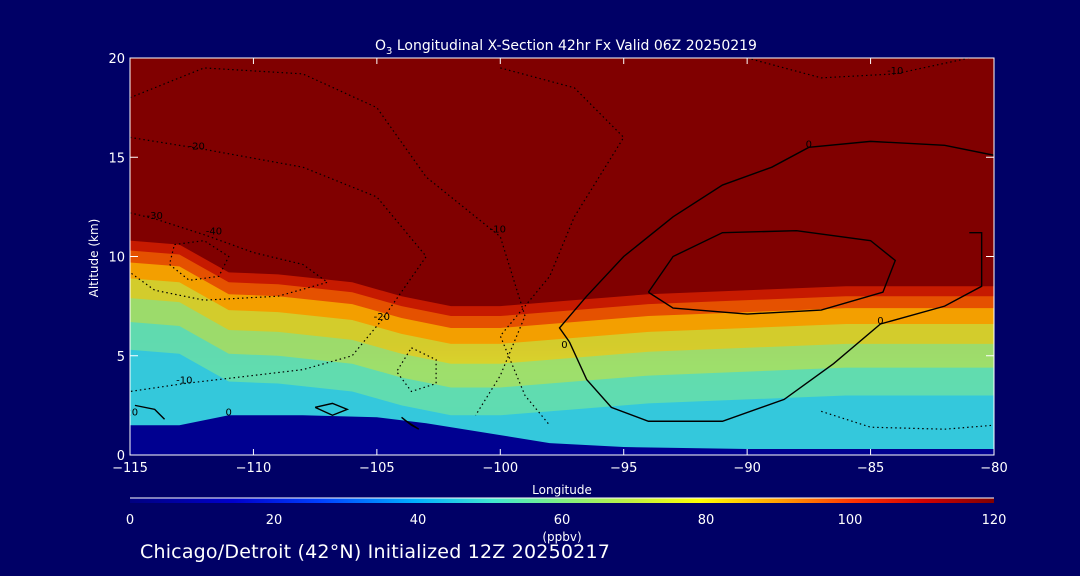  What do you see at coordinates (746, 468) in the screenshot?
I see `x-tick-label: −90` at bounding box center [746, 468].